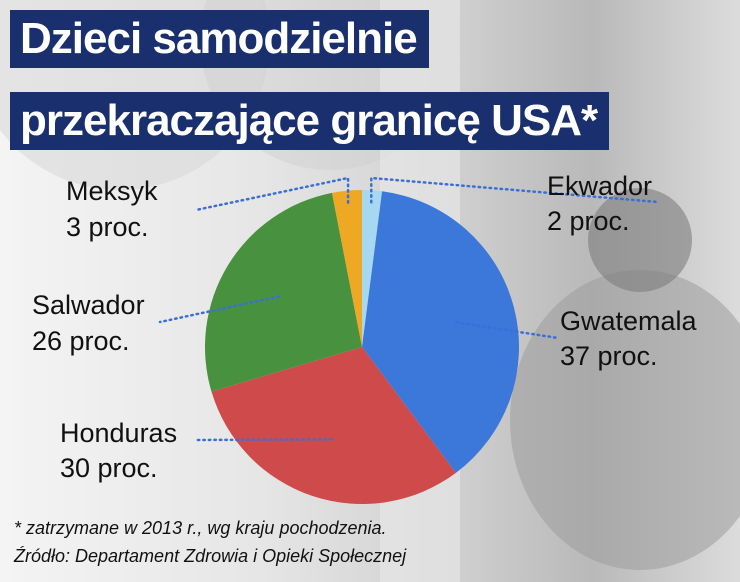  Describe the element at coordinates (310, 121) in the screenshot. I see `title-line-2: przekraczające granicę USA*` at that location.